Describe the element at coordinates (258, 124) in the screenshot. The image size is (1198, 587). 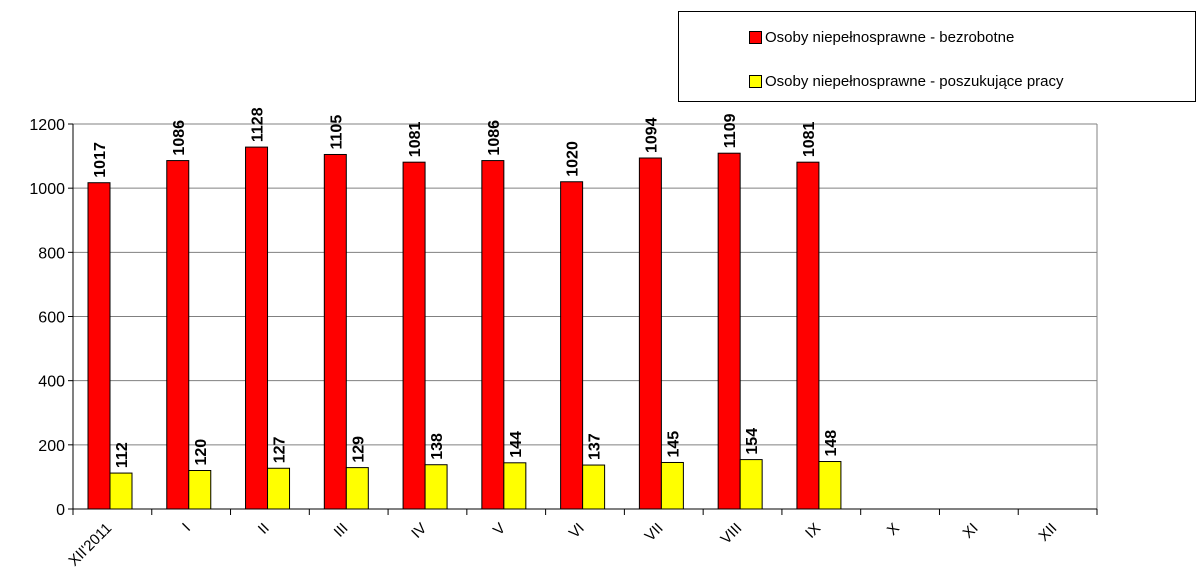
I see `data-label: 1128` at that location.